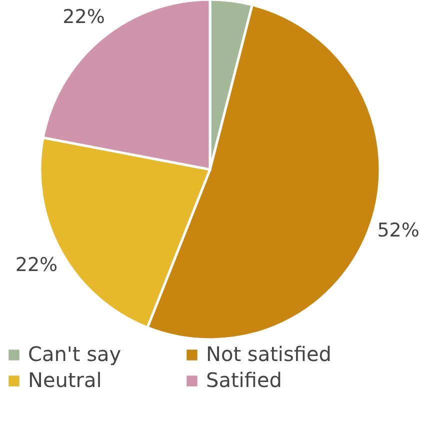 Image resolution: width=437 pixels, height=435 pixels. Describe the element at coordinates (269, 354) in the screenshot. I see `legend-label: Not satisfied` at that location.